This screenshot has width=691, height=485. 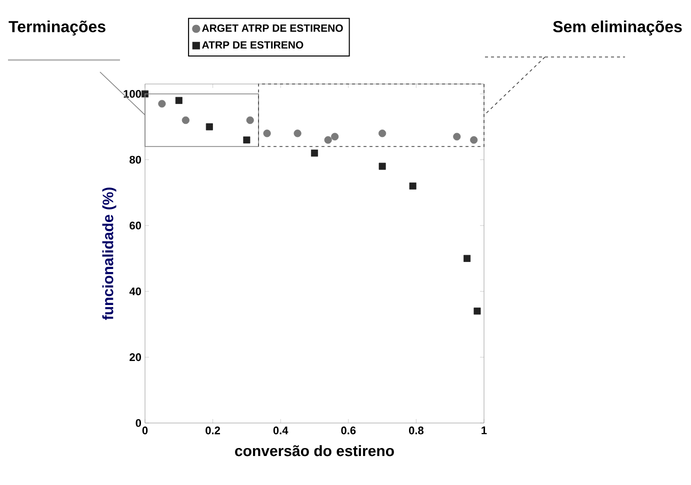 What do you see at coordinates (136, 357) in the screenshot?
I see `y-tick-label: 20` at bounding box center [136, 357].